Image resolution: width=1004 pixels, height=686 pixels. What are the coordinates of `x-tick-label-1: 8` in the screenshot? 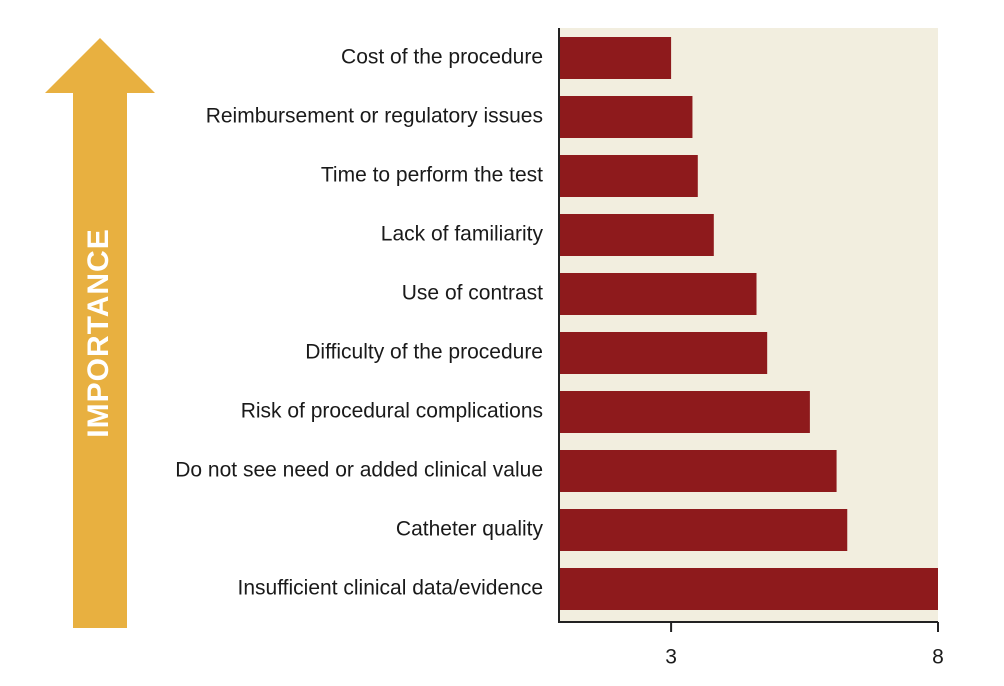 It's located at (938, 657).